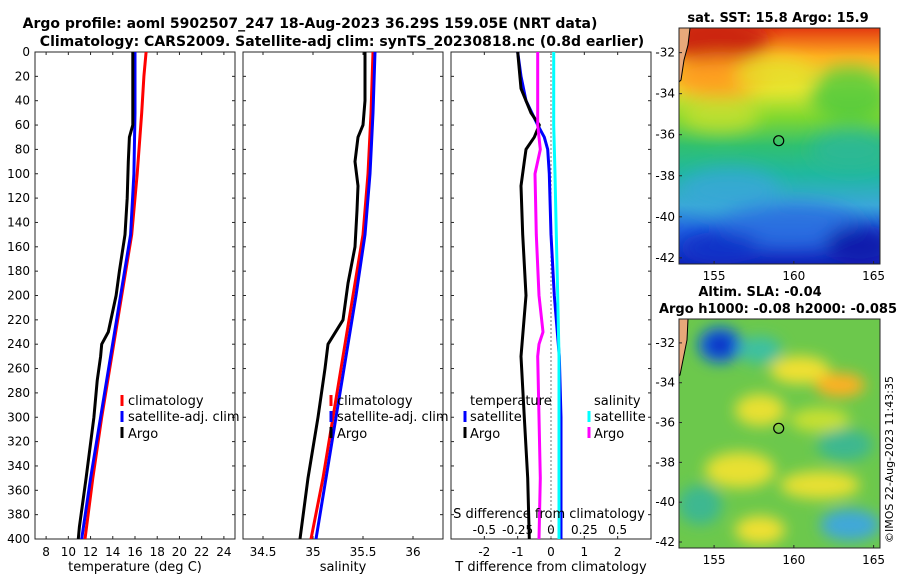  Describe the element at coordinates (135, 567) in the screenshot. I see `temperature-xlabel: temperature (deg C)` at that location.